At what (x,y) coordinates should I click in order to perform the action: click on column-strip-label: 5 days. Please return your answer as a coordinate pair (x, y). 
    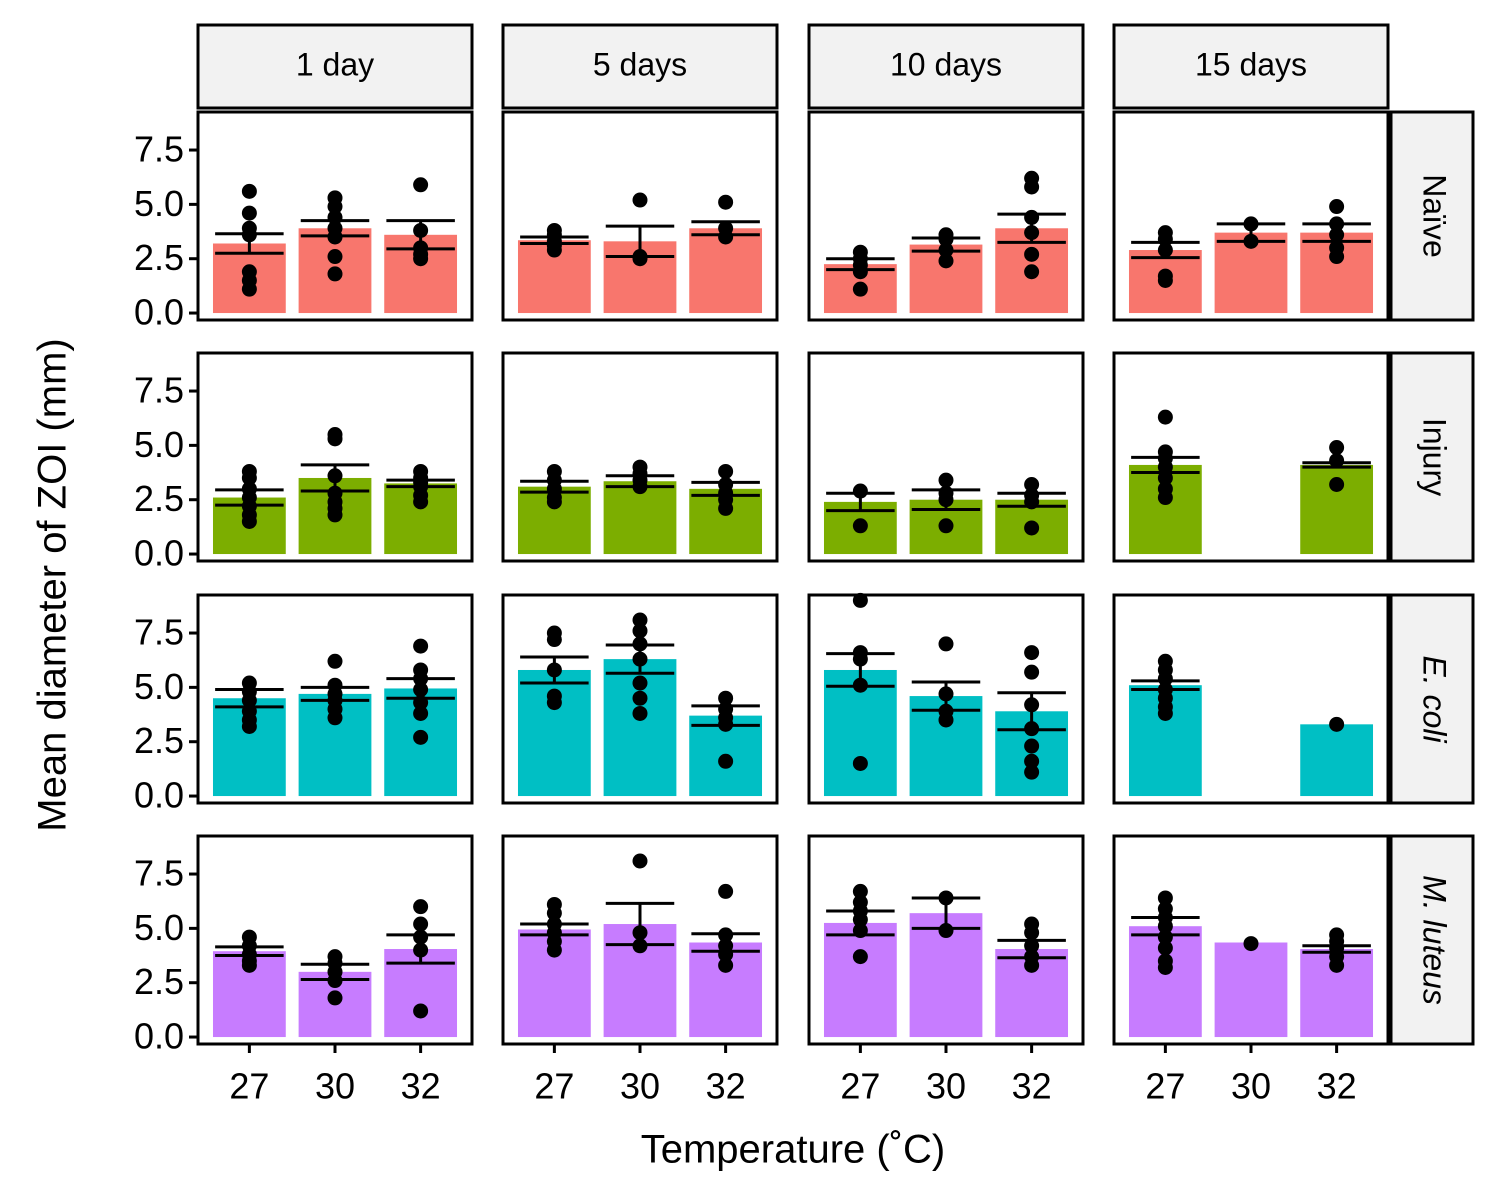
    Looking at the image, I should click on (640, 64).